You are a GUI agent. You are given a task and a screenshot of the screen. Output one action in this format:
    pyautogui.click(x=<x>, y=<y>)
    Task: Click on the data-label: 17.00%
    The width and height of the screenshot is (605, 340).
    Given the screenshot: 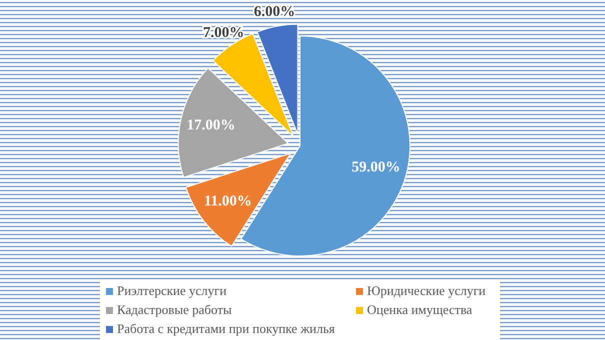 What is the action you would take?
    pyautogui.click(x=211, y=126)
    